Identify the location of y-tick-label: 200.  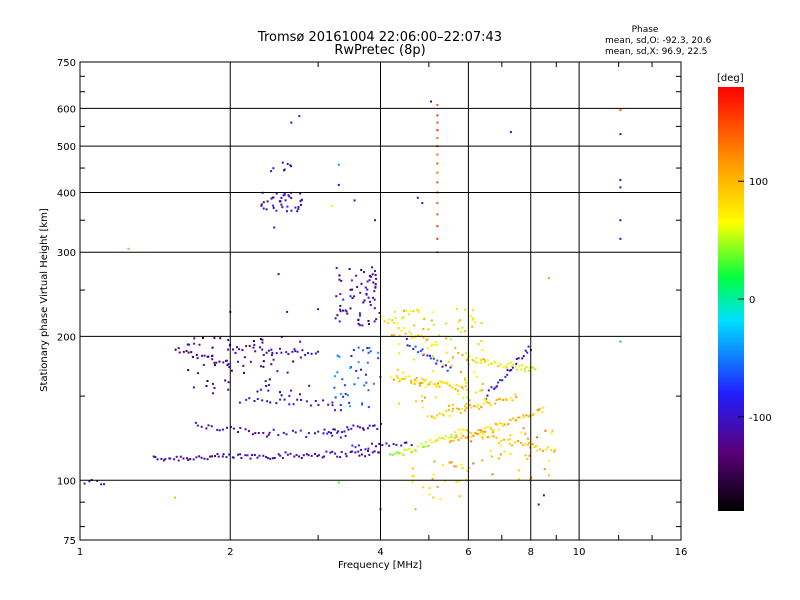
(66, 337).